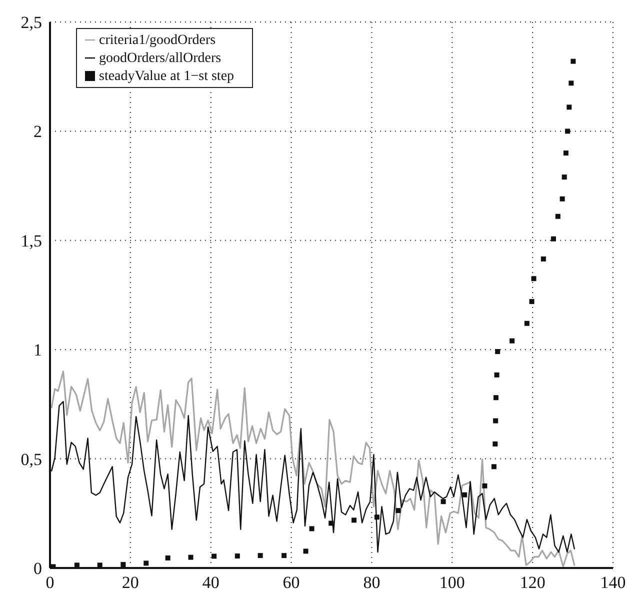 The image size is (641, 611). Describe the element at coordinates (130, 582) in the screenshot. I see `x-tick-label: 20` at that location.